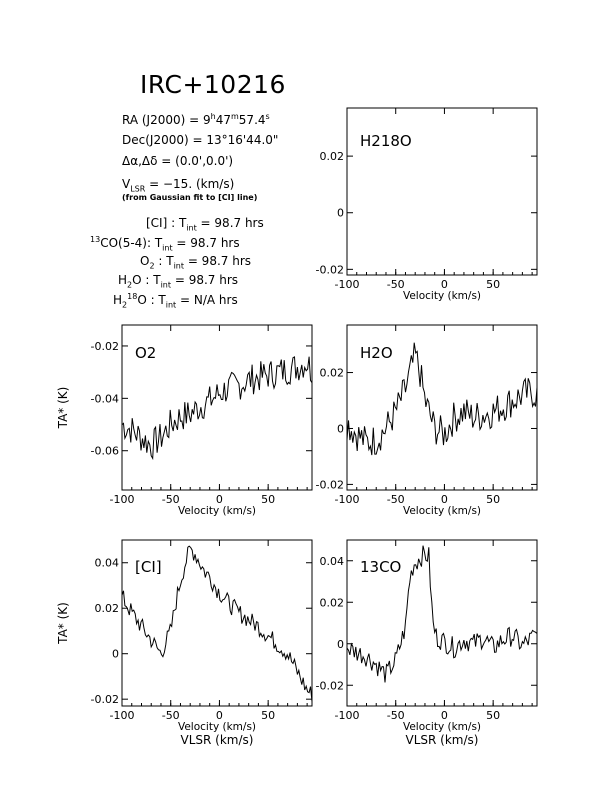  Describe the element at coordinates (196, 119) in the screenshot. I see `ra-line: RA (J2000) = 9h47m57.4s` at that location.